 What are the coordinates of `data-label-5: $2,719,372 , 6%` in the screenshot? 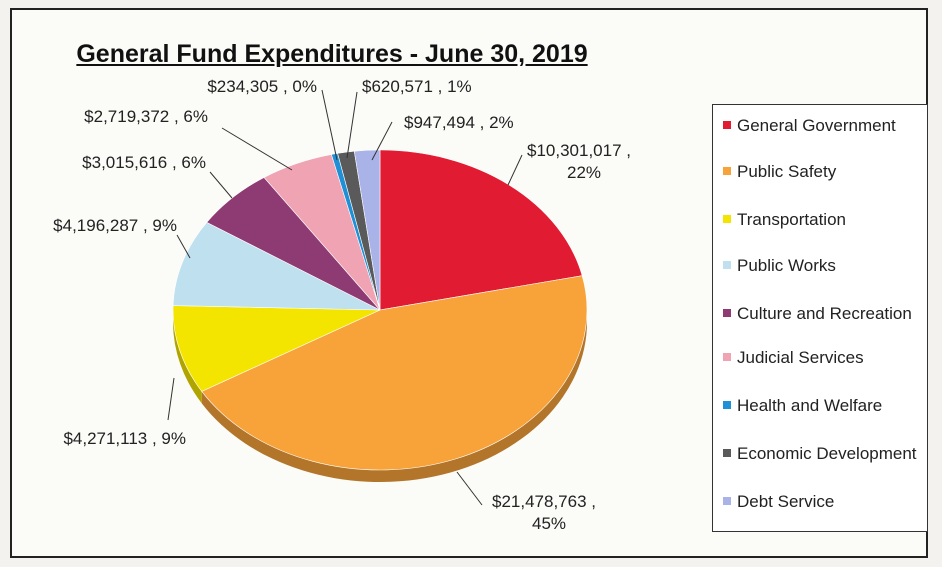 It's located at (146, 116).